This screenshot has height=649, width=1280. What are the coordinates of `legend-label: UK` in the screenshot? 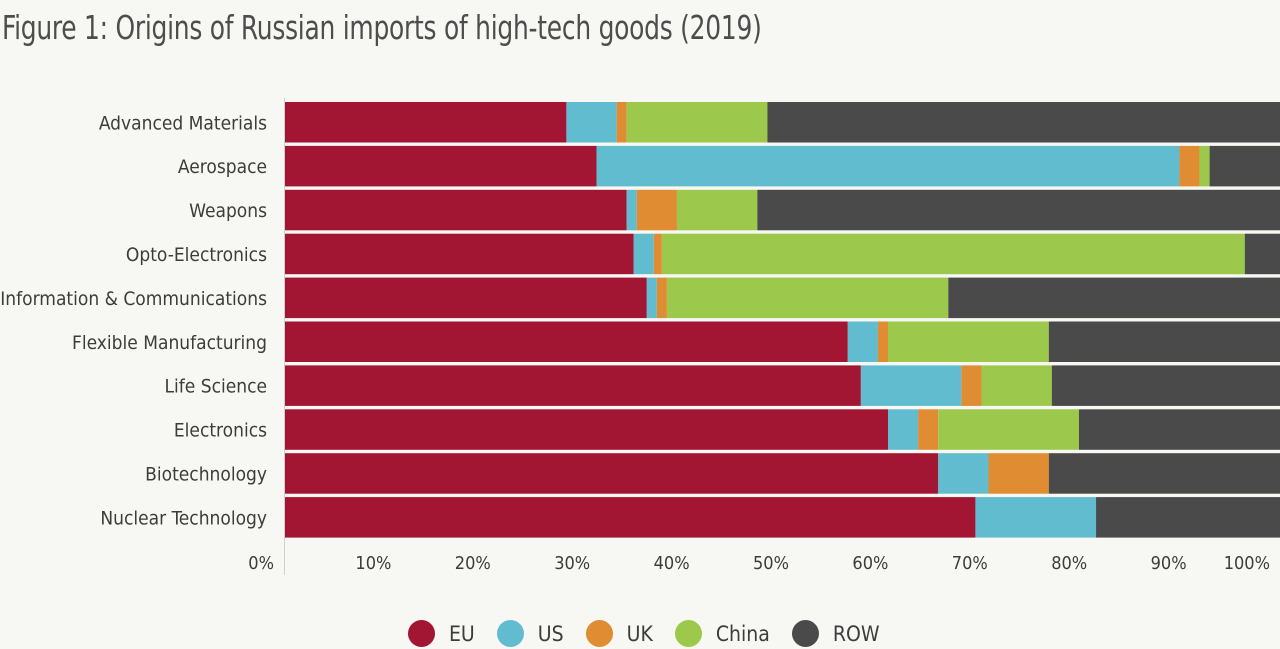 It's located at (639, 633).